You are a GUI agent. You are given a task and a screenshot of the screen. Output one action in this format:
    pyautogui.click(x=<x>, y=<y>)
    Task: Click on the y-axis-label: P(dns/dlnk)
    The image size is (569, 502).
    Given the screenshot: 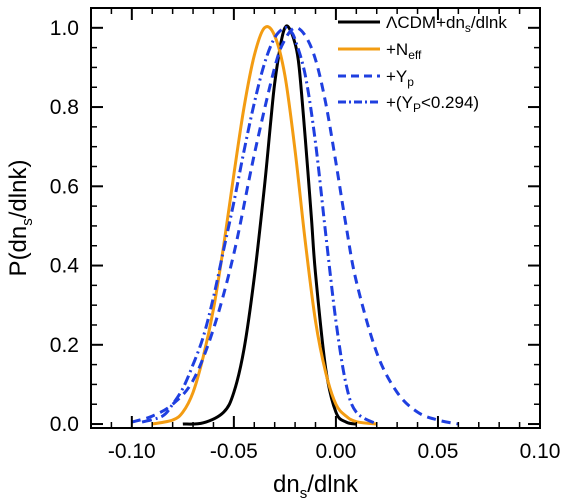 What is the action you would take?
    pyautogui.click(x=20, y=218)
    